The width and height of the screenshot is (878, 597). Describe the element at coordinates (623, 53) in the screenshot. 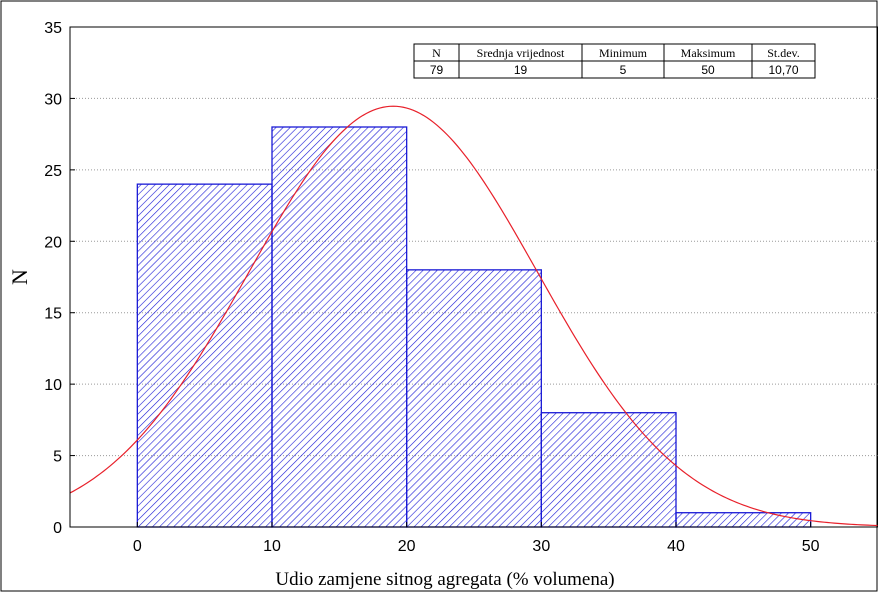

I see `stats-header-3: Minimum` at that location.